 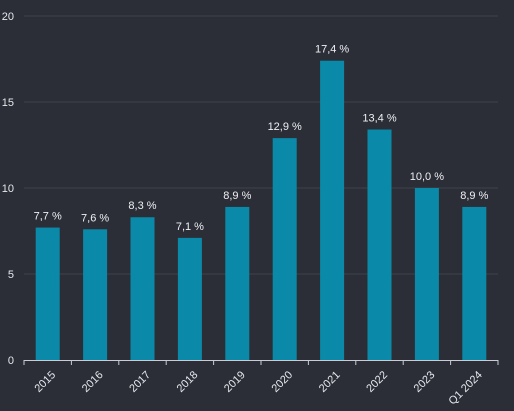 What do you see at coordinates (8, 103) in the screenshot?
I see `y-tick-label: 15` at bounding box center [8, 103].